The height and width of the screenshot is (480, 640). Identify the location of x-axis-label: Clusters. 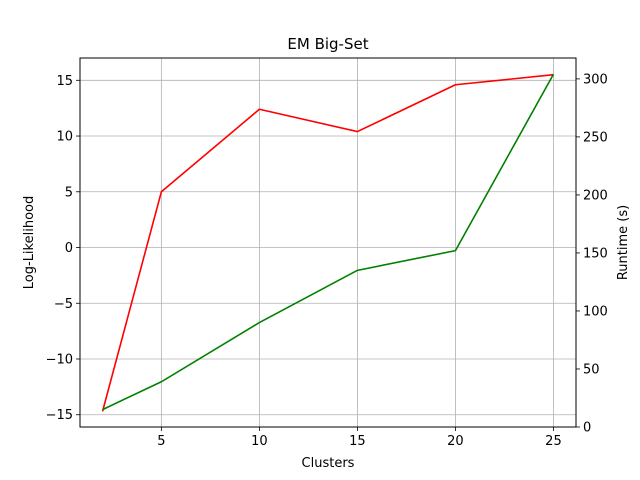
(328, 463).